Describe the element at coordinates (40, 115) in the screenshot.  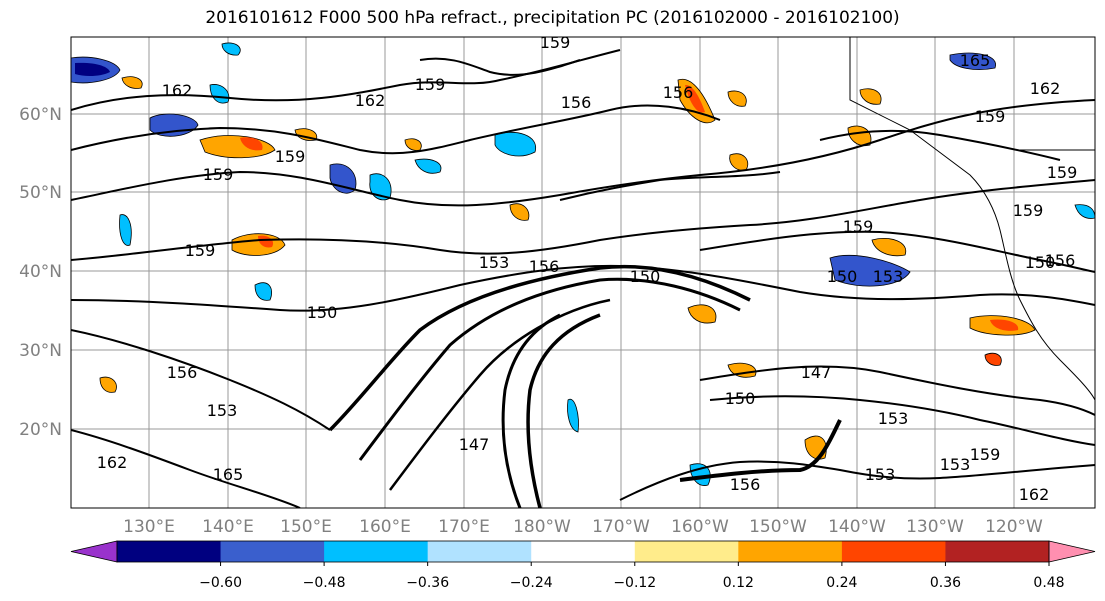
I see `latitude-label: 60°N` at that location.